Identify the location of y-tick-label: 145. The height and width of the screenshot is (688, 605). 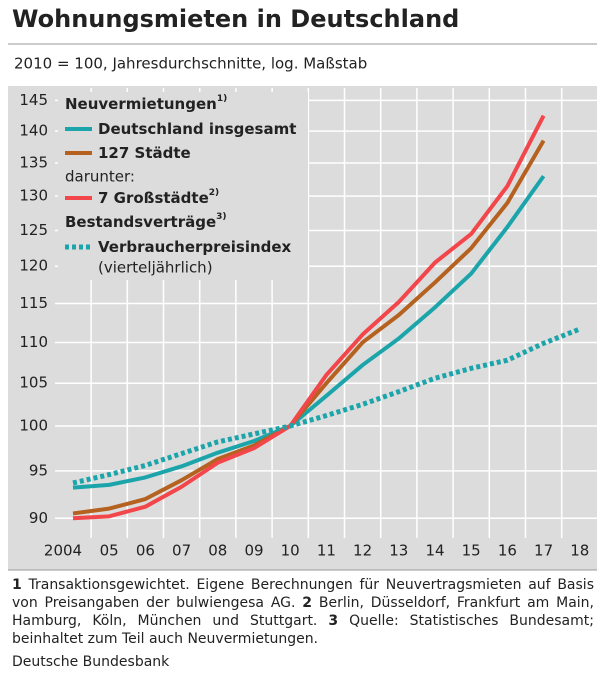
(33, 100).